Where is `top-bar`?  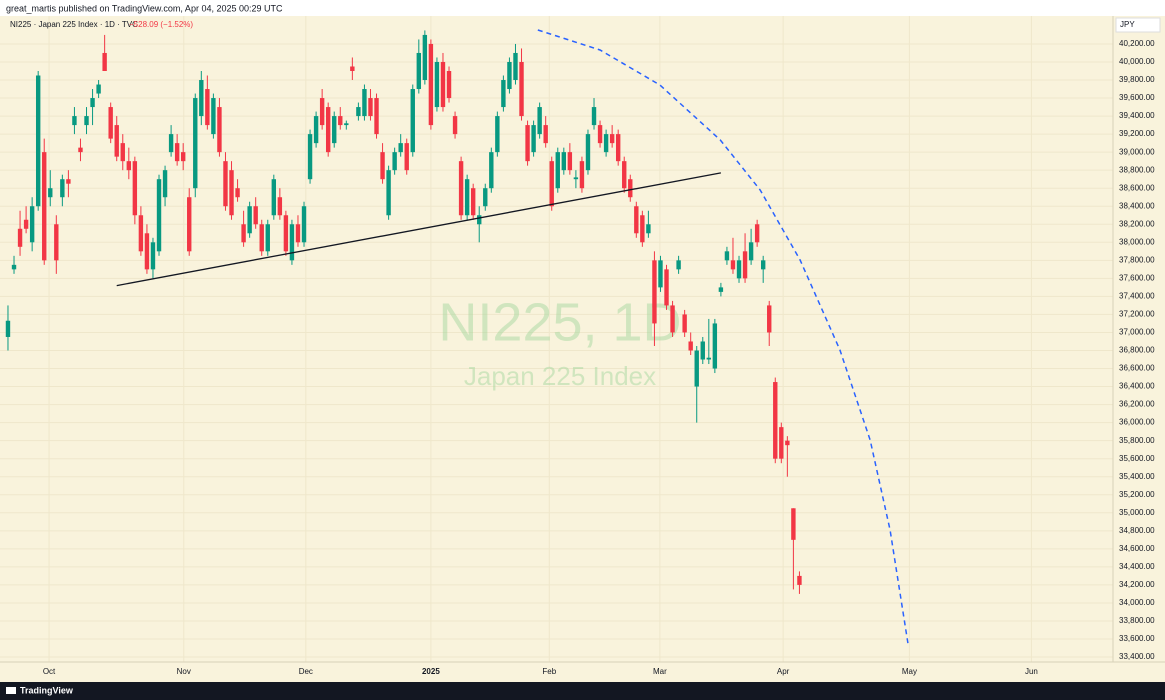
top-bar is located at coordinates (582, 8).